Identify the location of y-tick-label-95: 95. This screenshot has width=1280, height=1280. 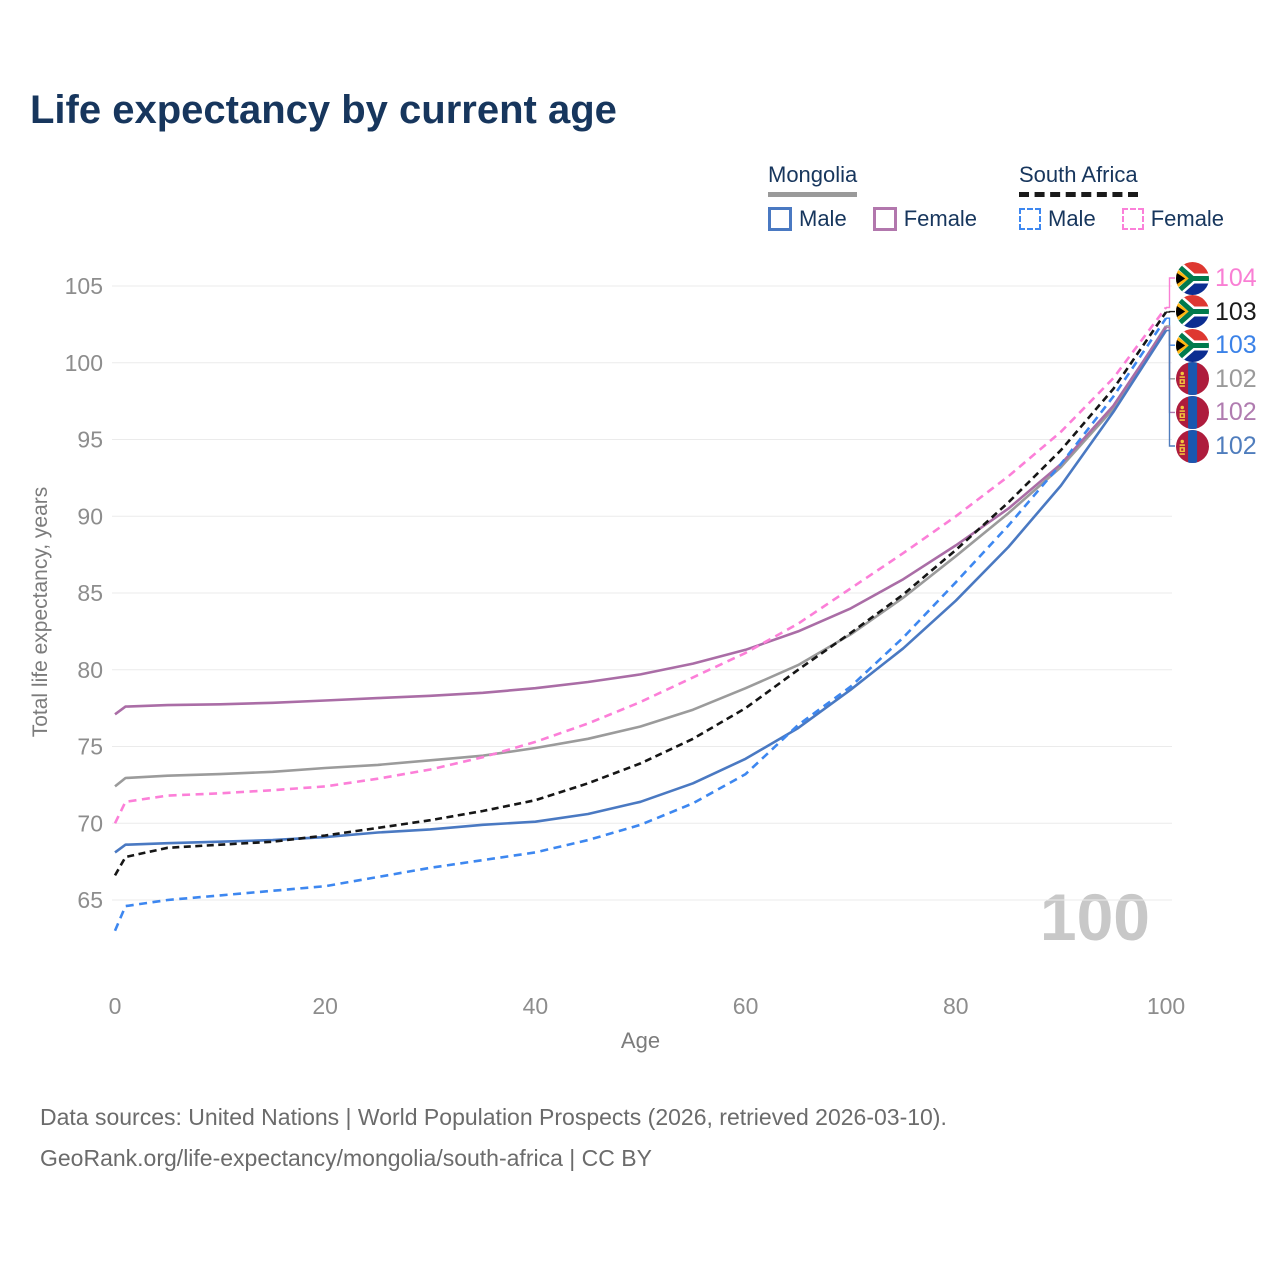
(90, 440).